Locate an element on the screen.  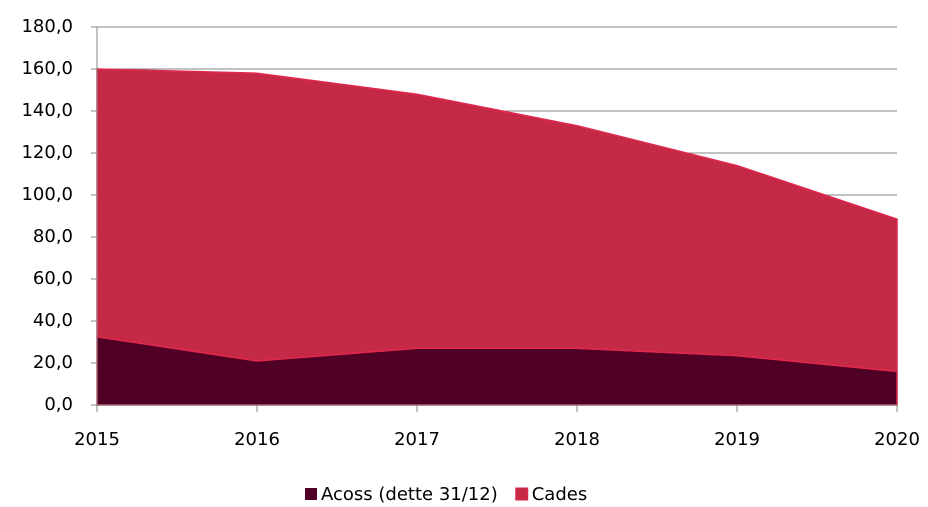
x-tick-label: 2020 is located at coordinates (897, 439).